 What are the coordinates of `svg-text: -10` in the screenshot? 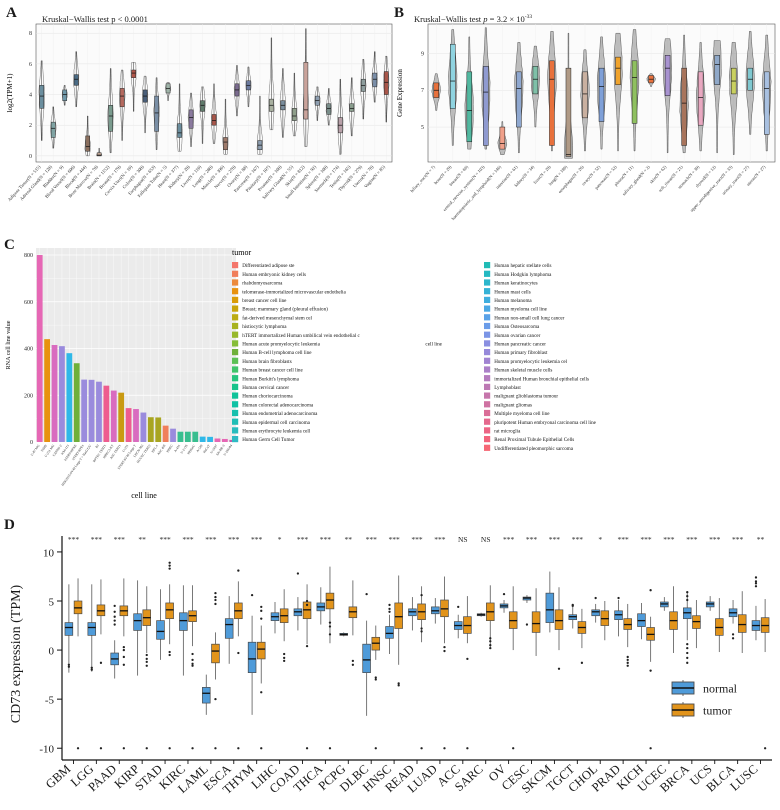 It's located at (46, 750).